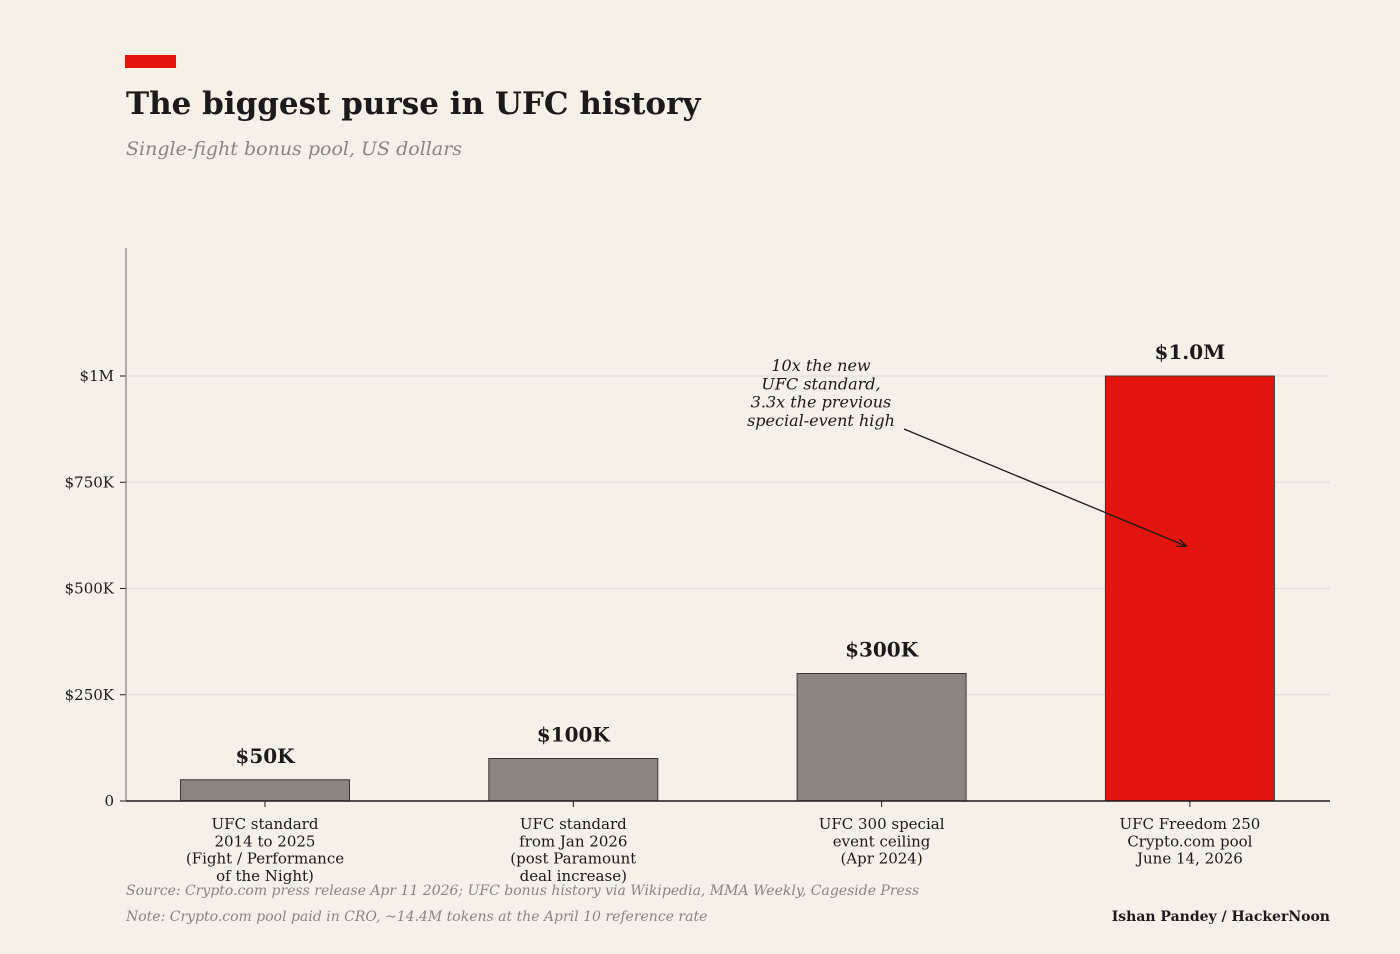 This screenshot has height=954, width=1400. What do you see at coordinates (97, 376) in the screenshot?
I see `y-tick-label-4: $1M` at bounding box center [97, 376].